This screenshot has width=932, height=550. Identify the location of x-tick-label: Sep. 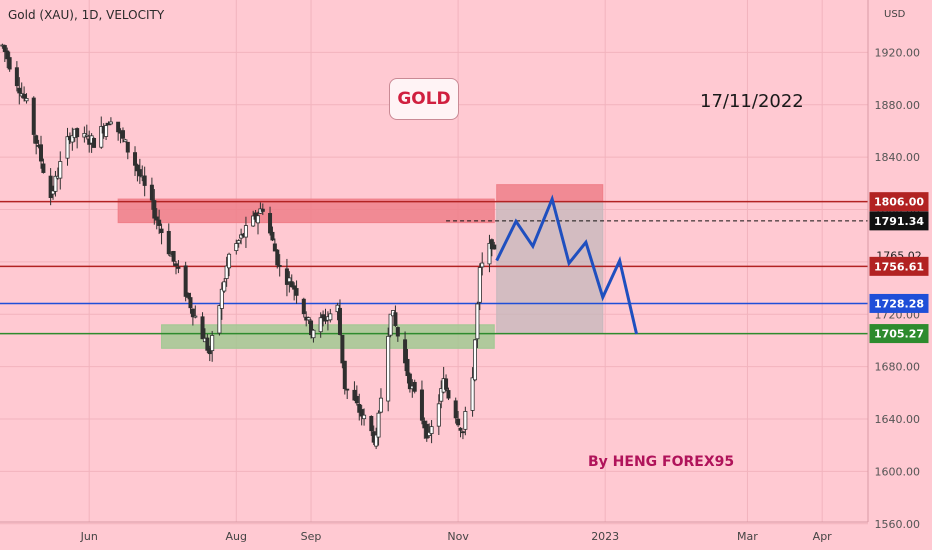
(311, 536).